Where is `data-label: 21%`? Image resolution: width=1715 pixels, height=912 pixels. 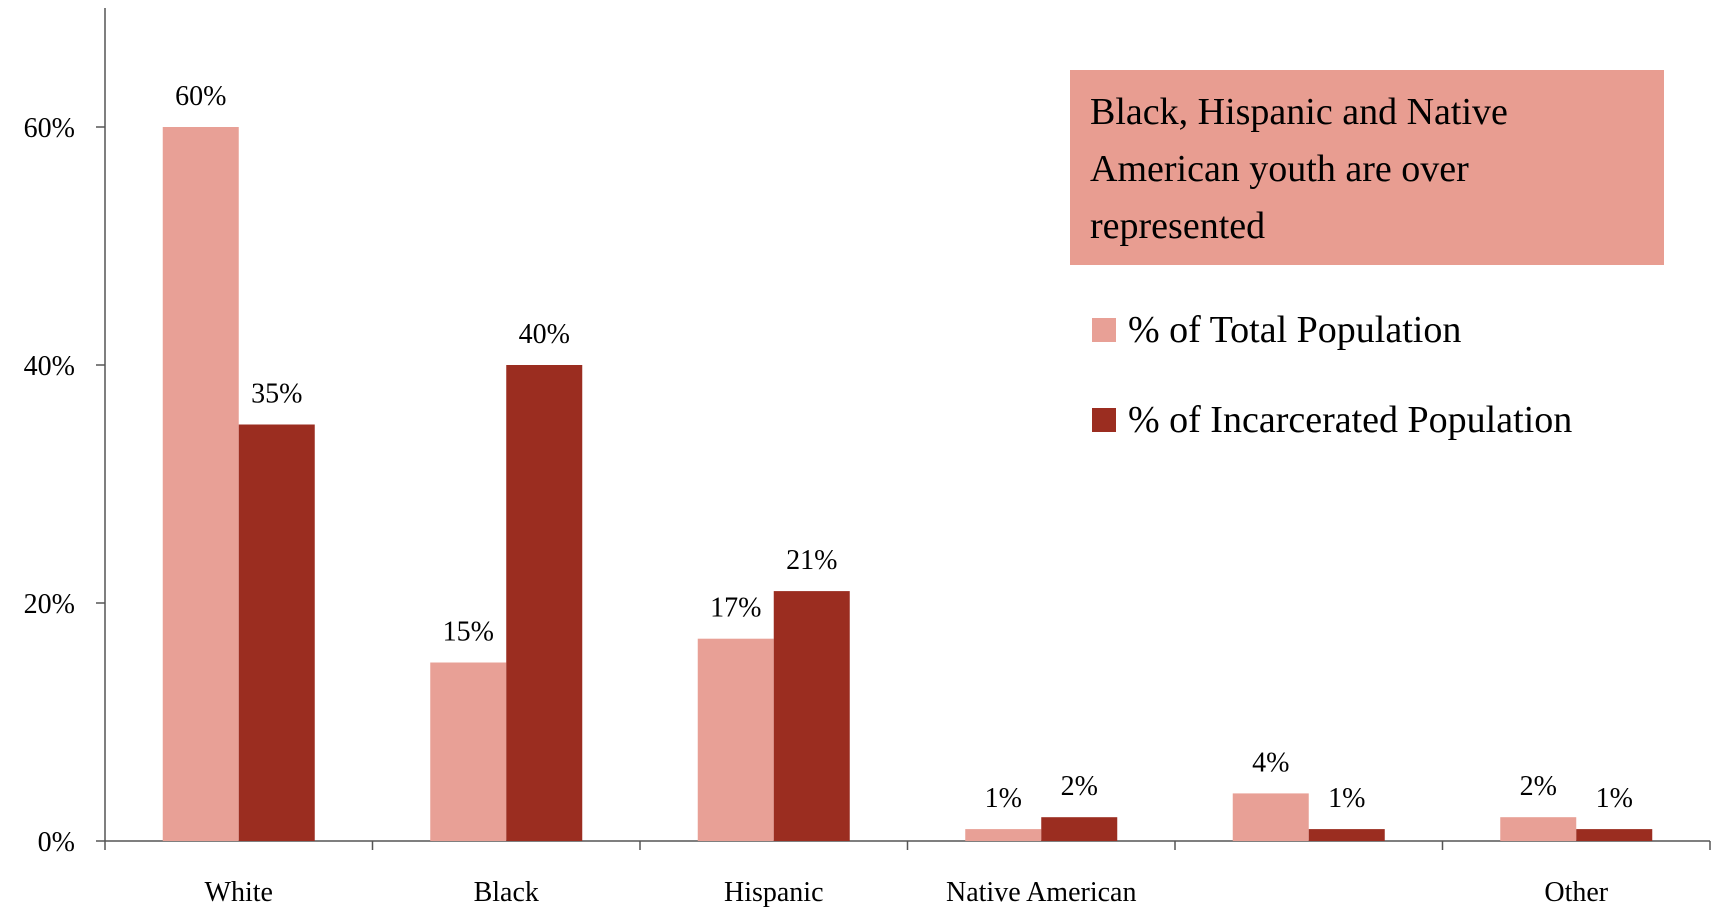 data-label: 21% is located at coordinates (811, 560).